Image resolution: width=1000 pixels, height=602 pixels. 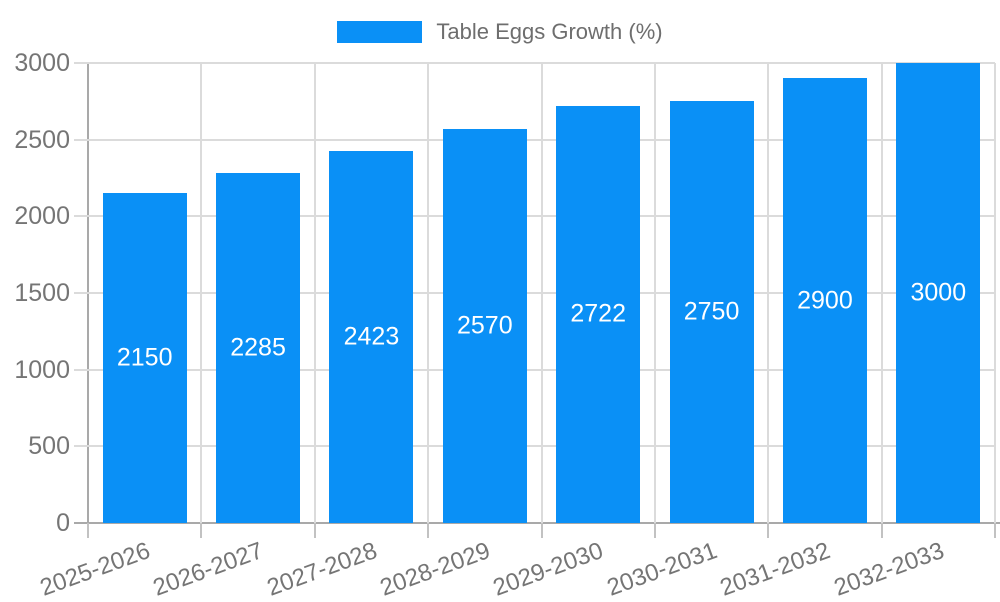 What do you see at coordinates (208, 569) in the screenshot?
I see `x-axis-tick-label: 2026-2027` at bounding box center [208, 569].